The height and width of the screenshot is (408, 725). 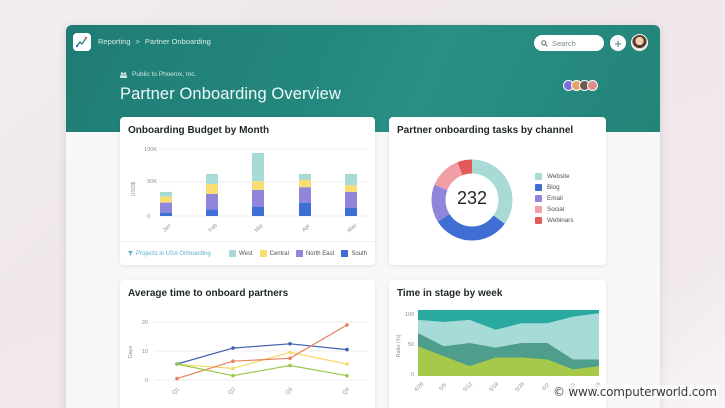 I want to click on trend-line-icon, so click(x=82, y=42).